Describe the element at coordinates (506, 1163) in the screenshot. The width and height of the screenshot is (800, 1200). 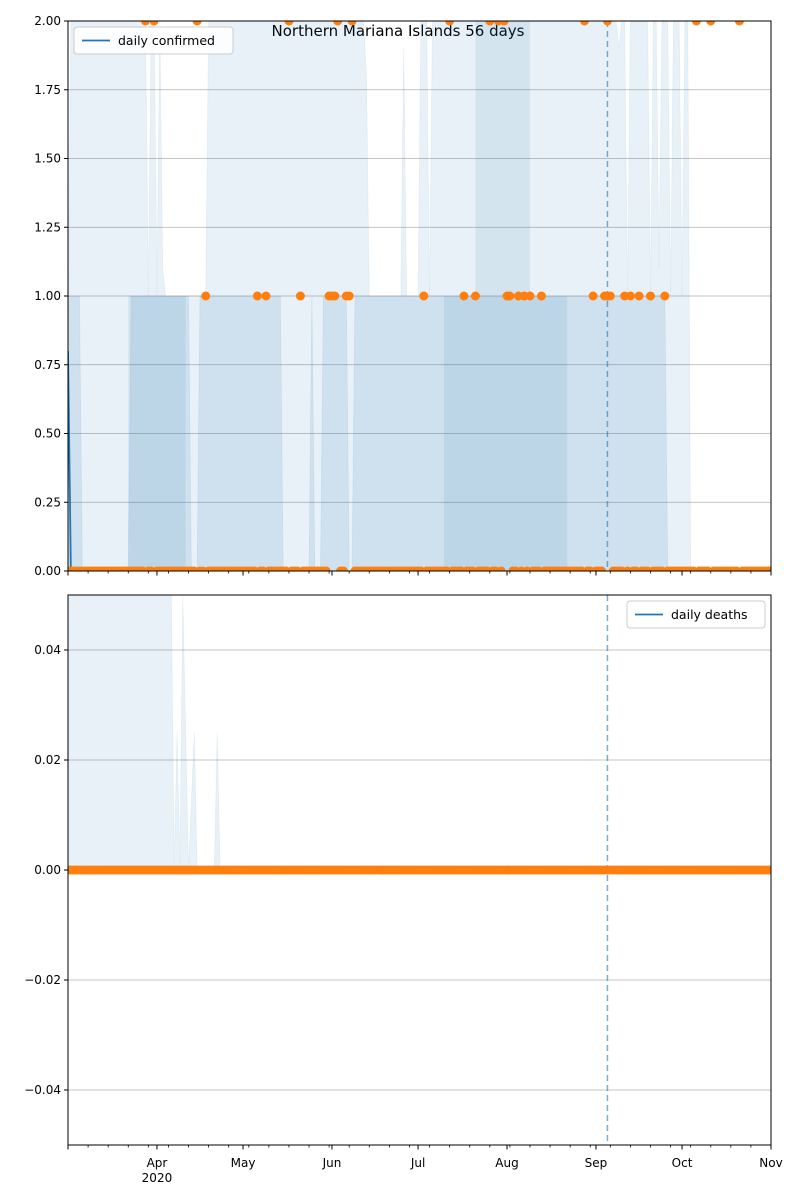
I see `x-tick-label: Aug` at that location.